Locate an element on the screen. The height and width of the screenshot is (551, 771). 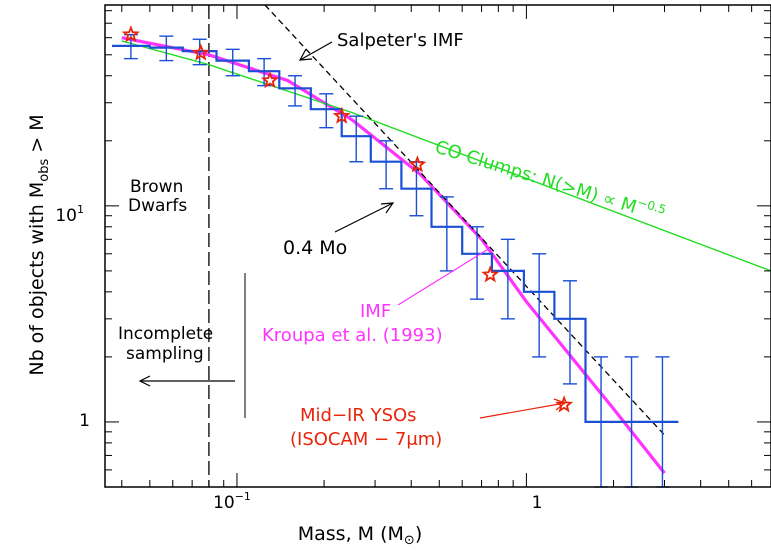
x-axis-label-close: ) is located at coordinates (418, 534).